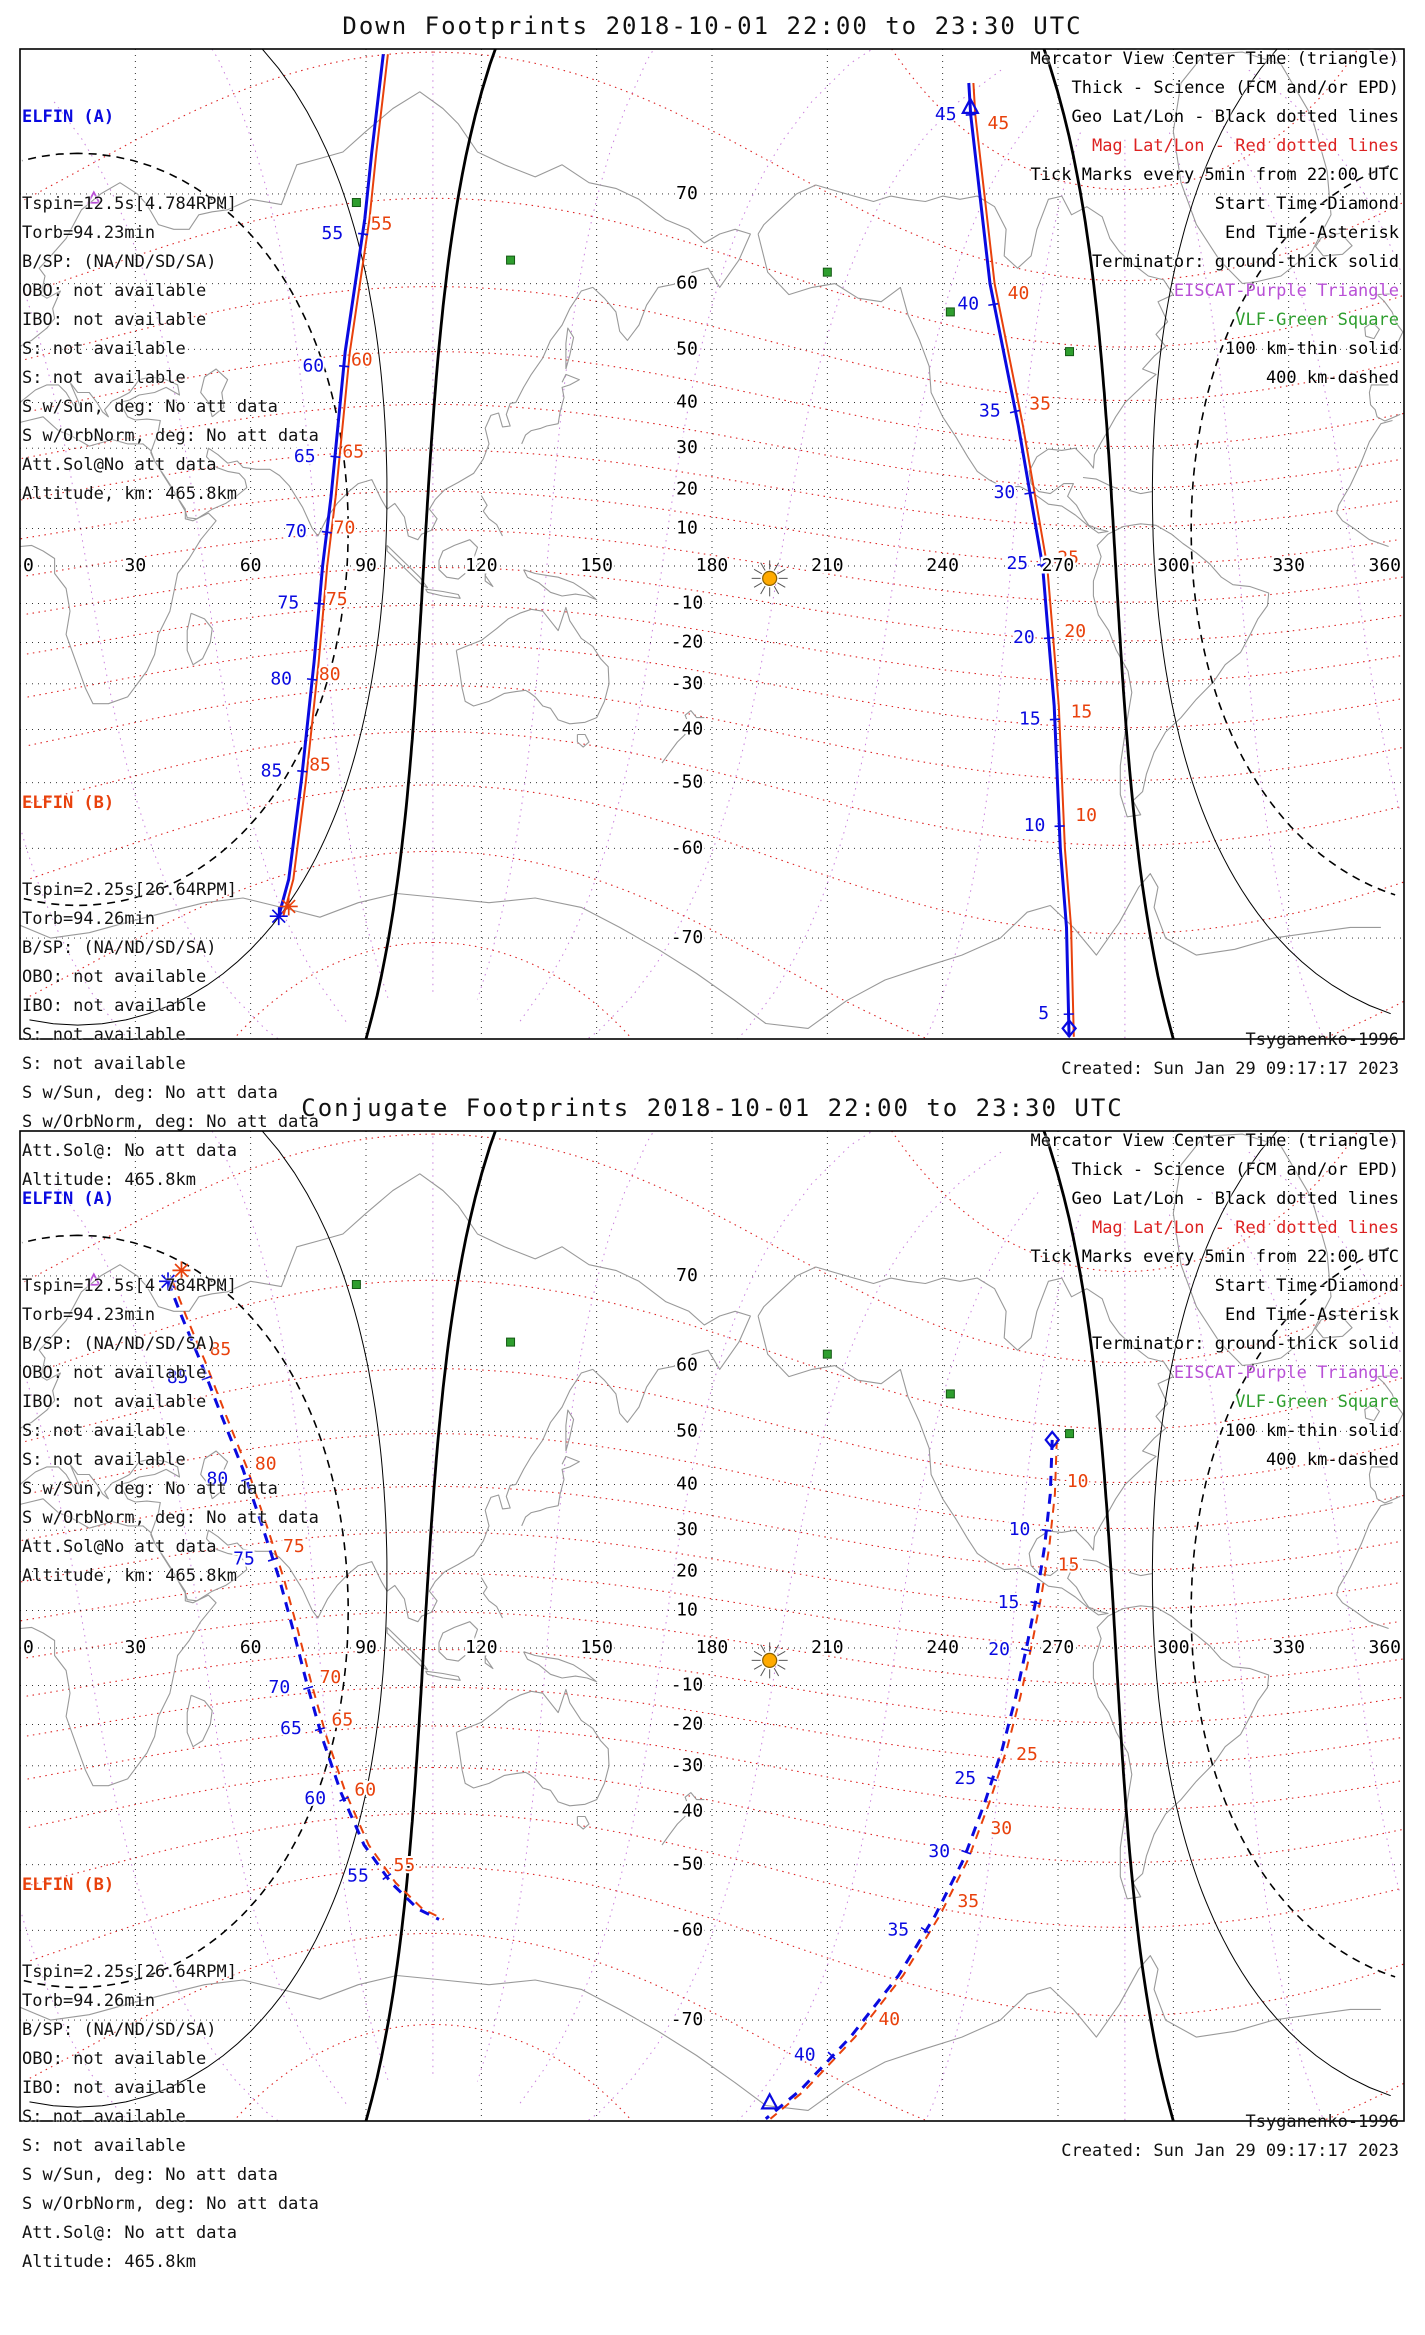 The height and width of the screenshot is (2335, 1425). What do you see at coordinates (1040, 403) in the screenshot?
I see `track-b-minute-label: 35` at bounding box center [1040, 403].